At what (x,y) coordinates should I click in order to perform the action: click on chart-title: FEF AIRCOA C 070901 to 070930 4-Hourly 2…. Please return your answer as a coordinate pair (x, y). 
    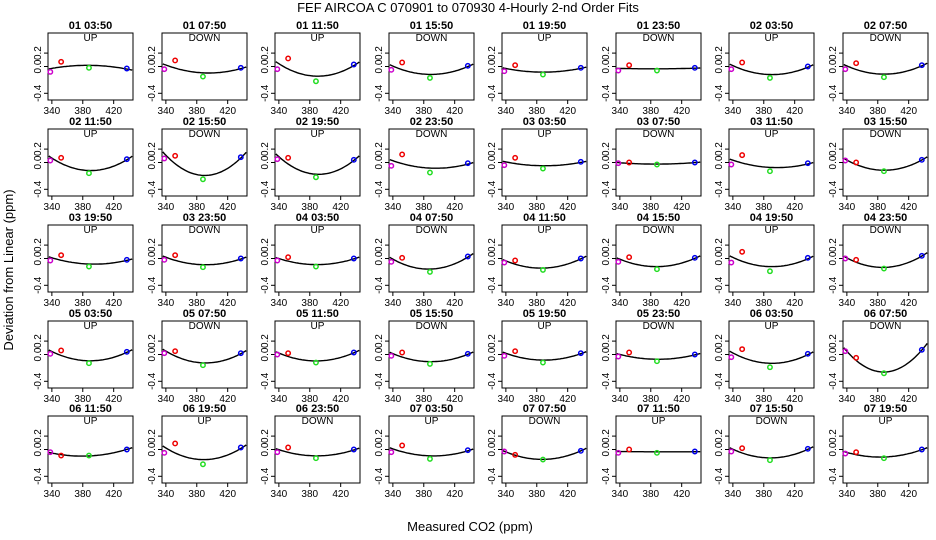
    Looking at the image, I should click on (468, 7).